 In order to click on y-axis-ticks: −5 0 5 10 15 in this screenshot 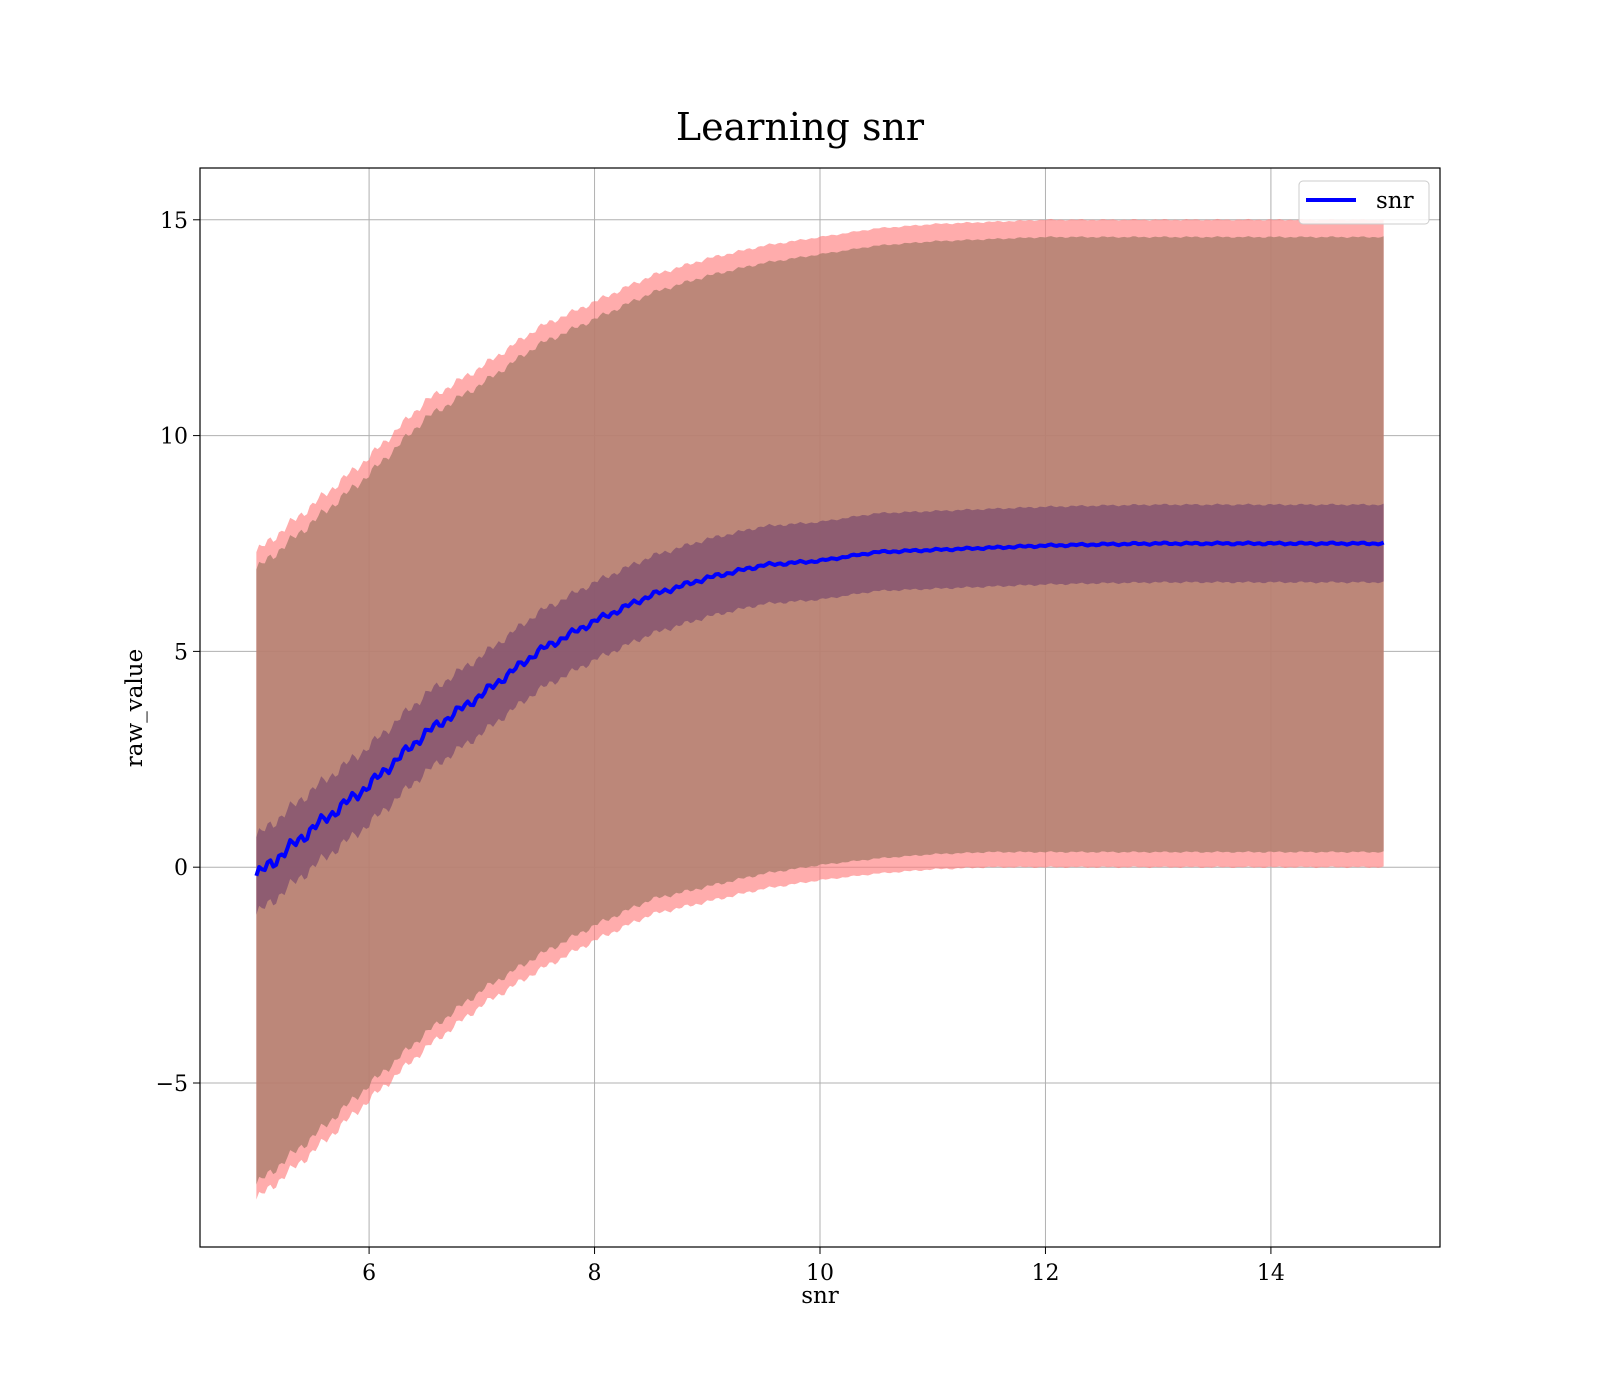, I will do `click(178, 653)`.